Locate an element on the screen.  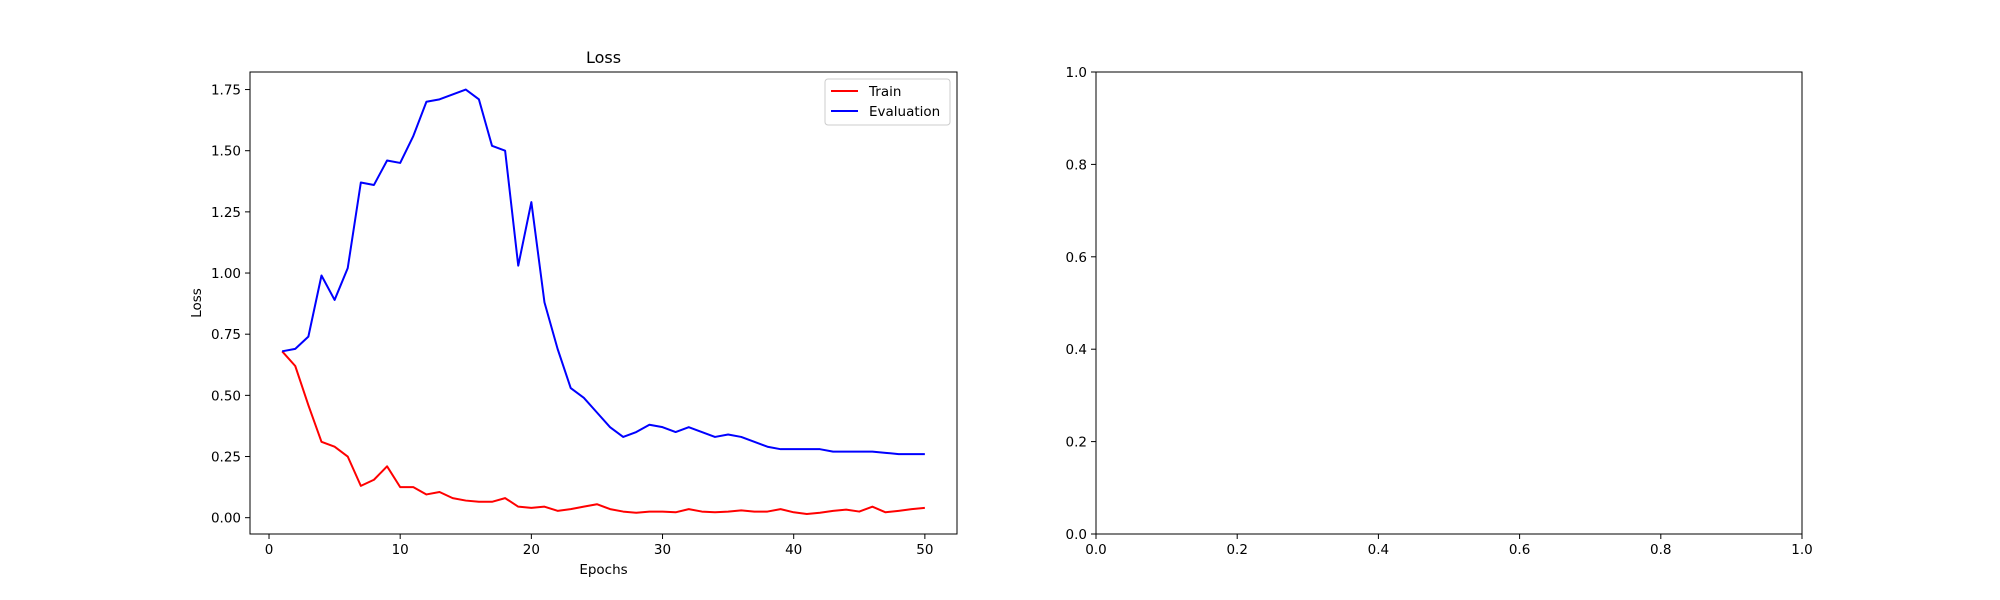
loss-chart-y-tick-label: 1.00 is located at coordinates (226, 274).